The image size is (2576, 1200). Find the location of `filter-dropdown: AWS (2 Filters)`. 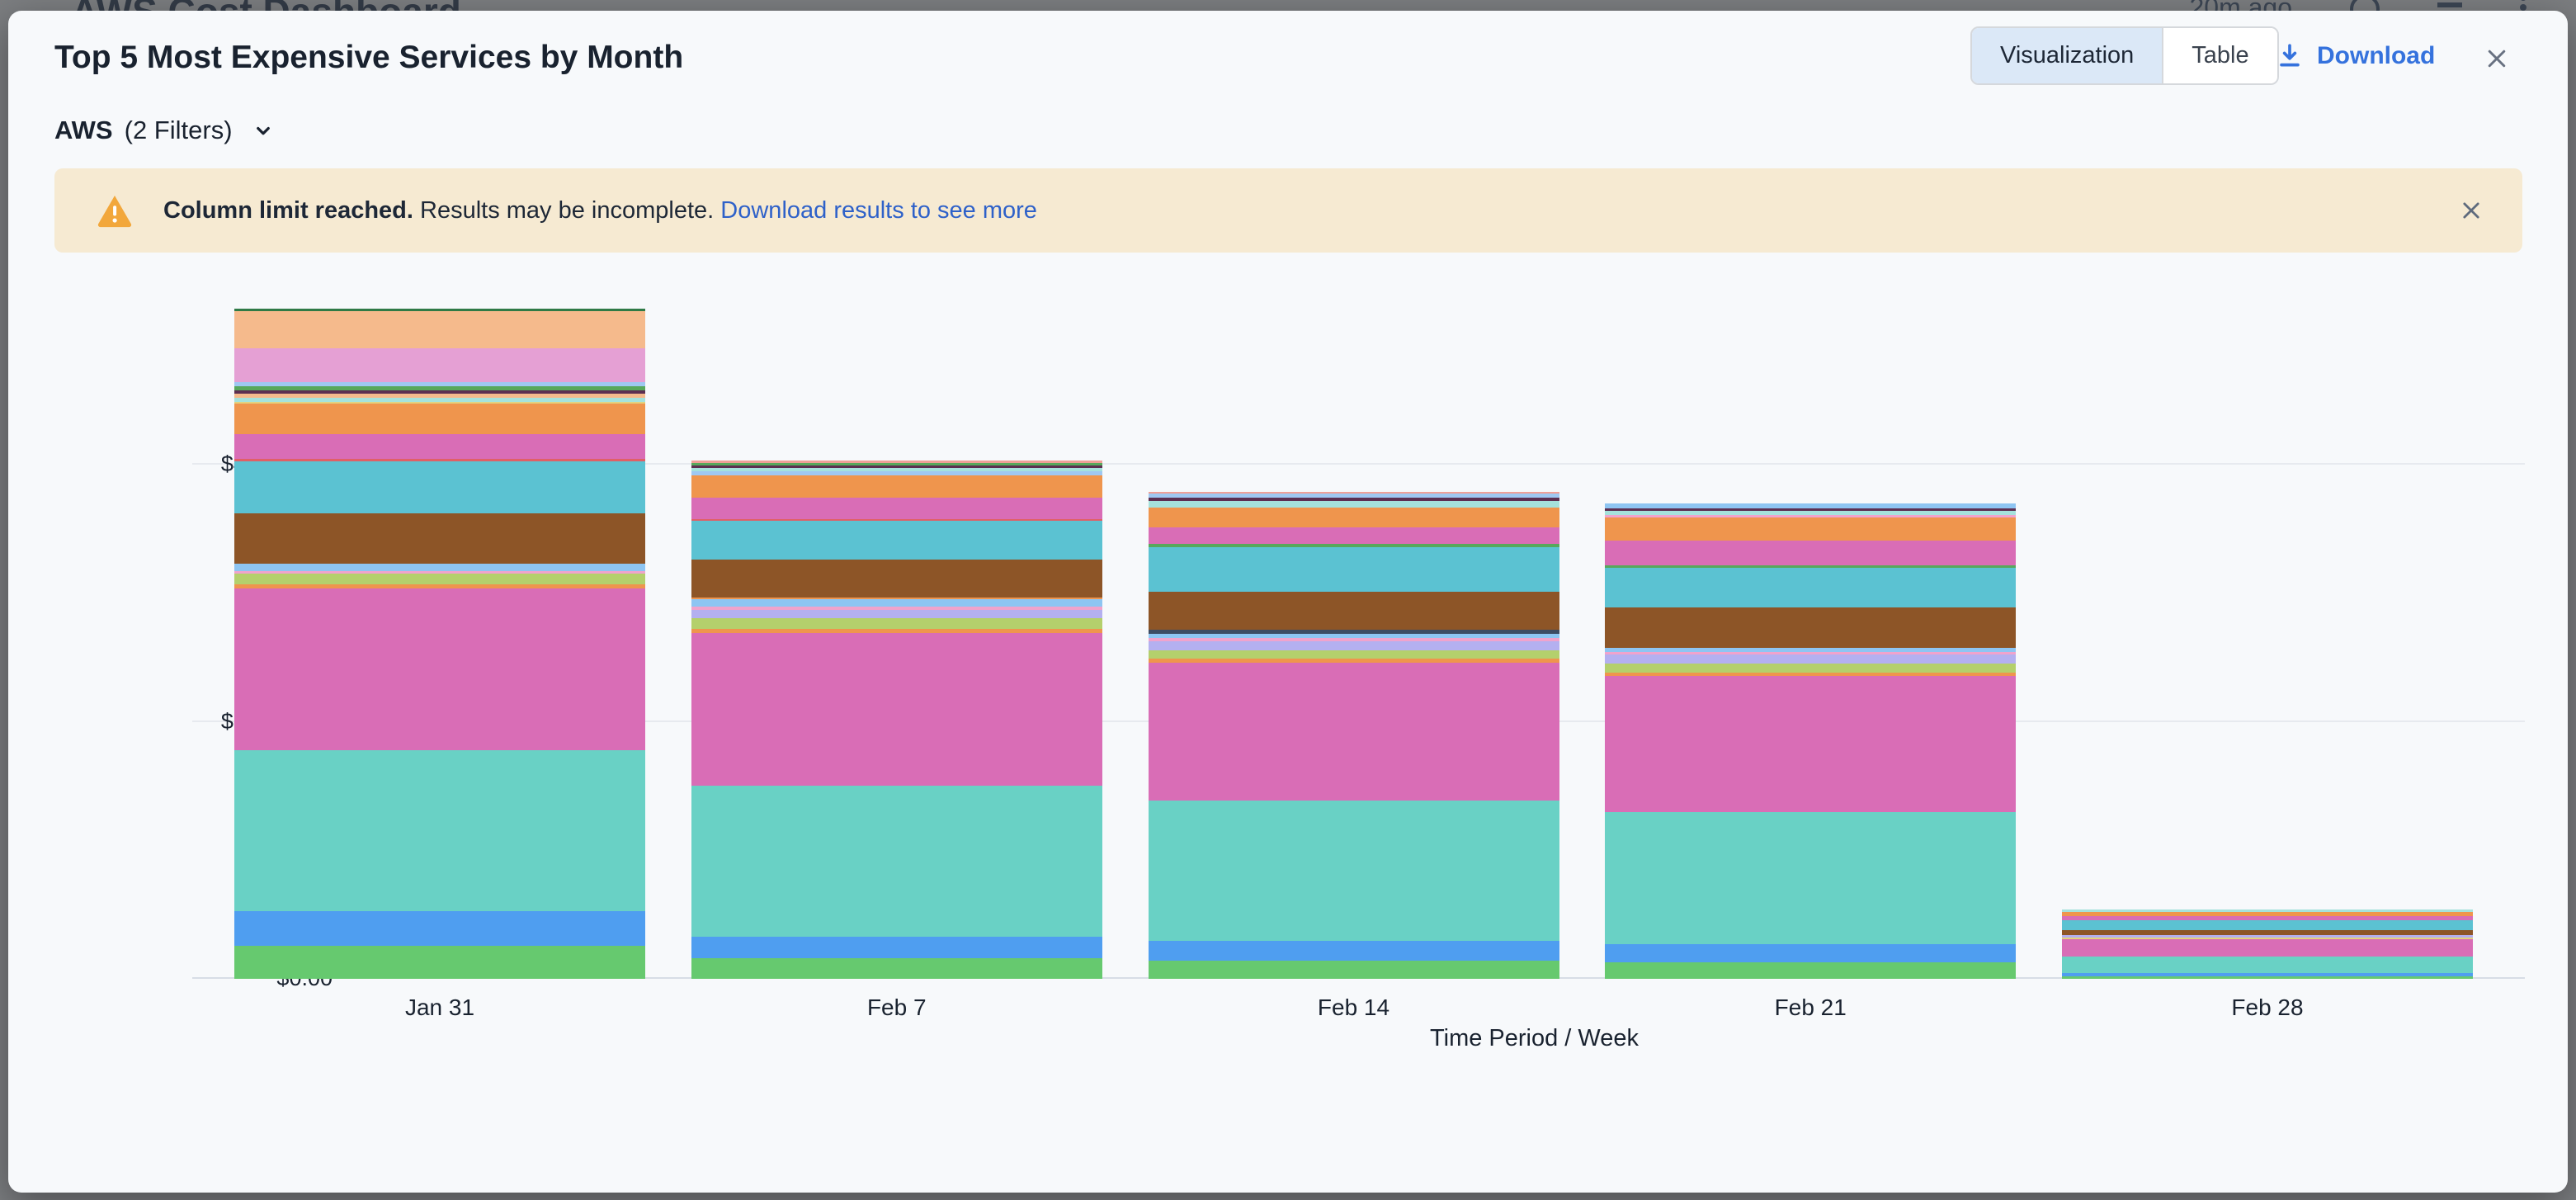

filter-dropdown: AWS (2 Filters) is located at coordinates (165, 130).